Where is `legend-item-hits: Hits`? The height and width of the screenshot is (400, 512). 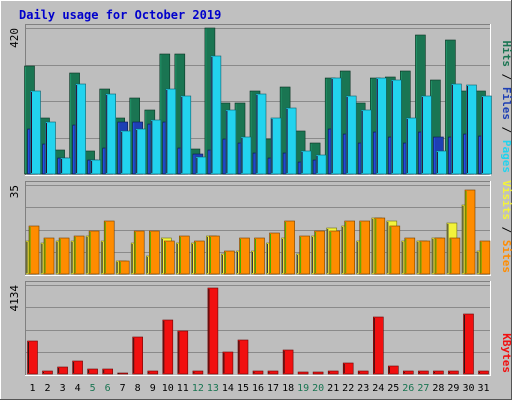 legend-item-hits: Hits is located at coordinates (506, 54).